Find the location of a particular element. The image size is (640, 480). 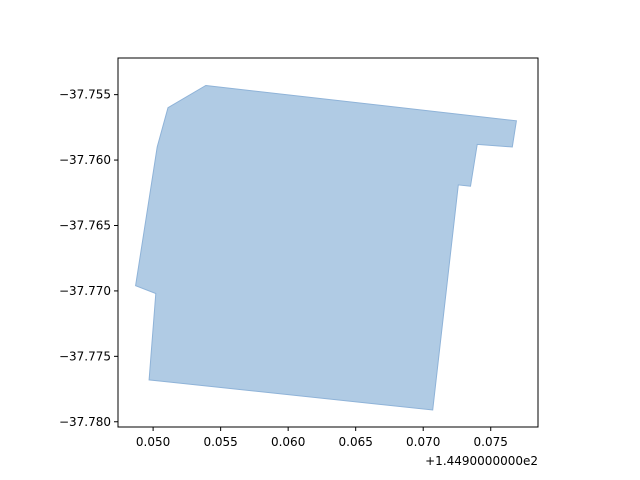

y-tick-label: −37.760 is located at coordinates (85, 160).